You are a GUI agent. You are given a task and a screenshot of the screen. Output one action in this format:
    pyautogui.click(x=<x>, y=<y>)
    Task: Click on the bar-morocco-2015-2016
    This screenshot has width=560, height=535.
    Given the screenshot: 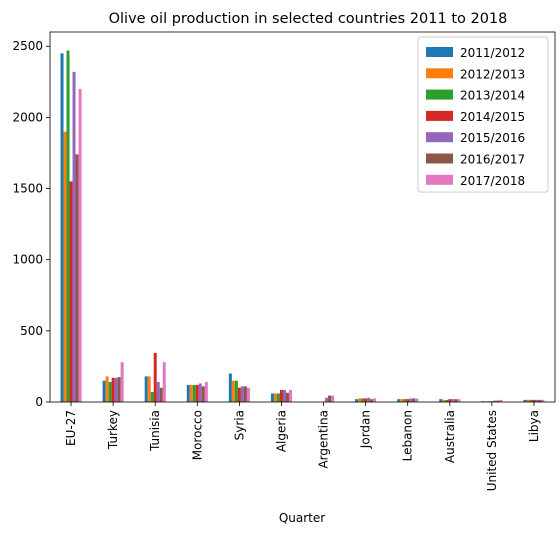 What is the action you would take?
    pyautogui.click(x=200, y=393)
    